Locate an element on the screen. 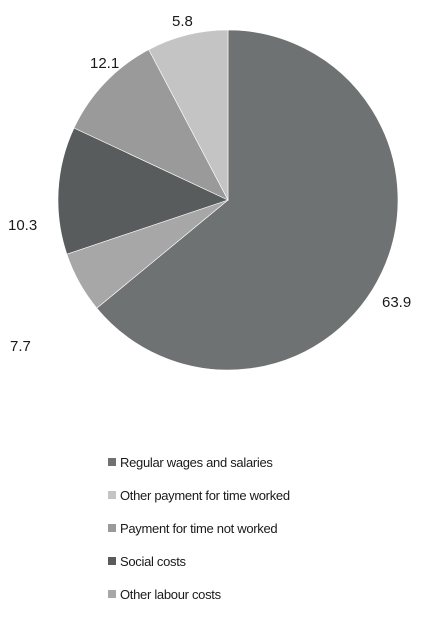 The image size is (434, 617). legend-label: Payment for time not worked is located at coordinates (199, 528).